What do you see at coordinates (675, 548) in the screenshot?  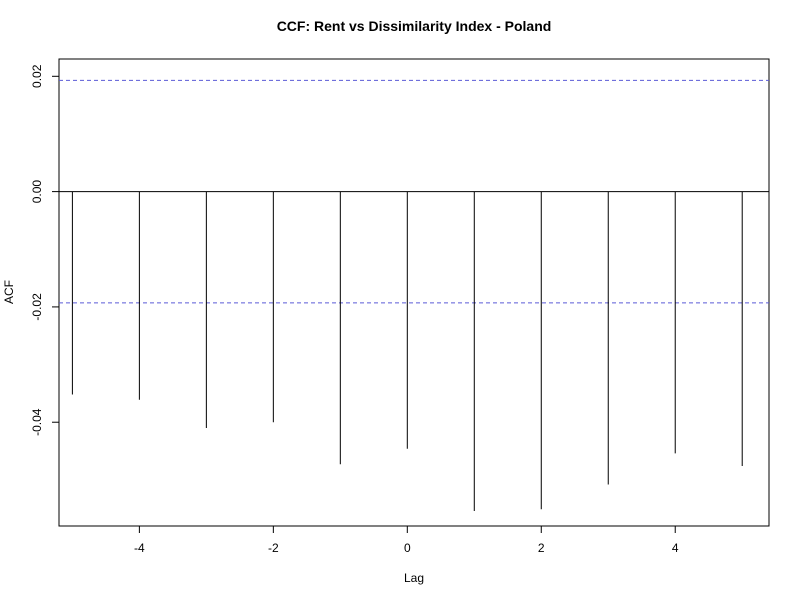 I see `x-tick-label: 4` at bounding box center [675, 548].